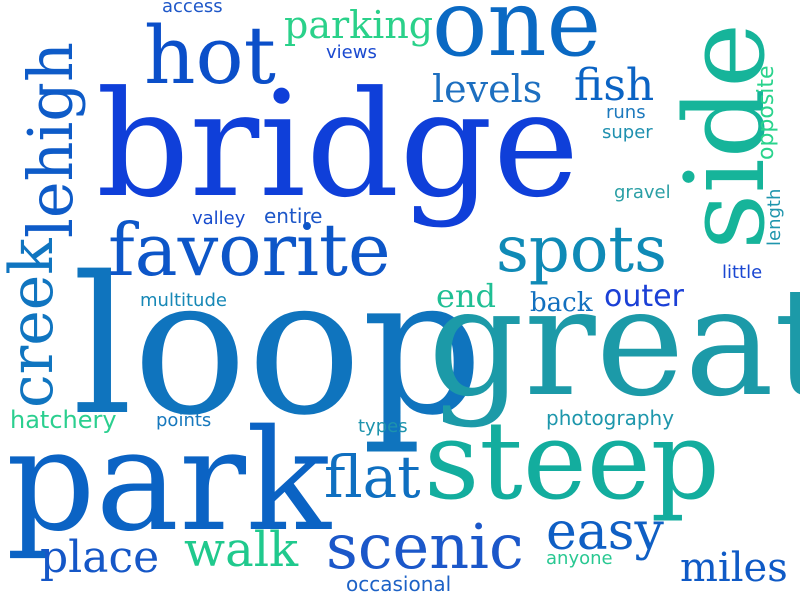  Describe the element at coordinates (372, 477) in the screenshot. I see `word-flat: flat` at that location.